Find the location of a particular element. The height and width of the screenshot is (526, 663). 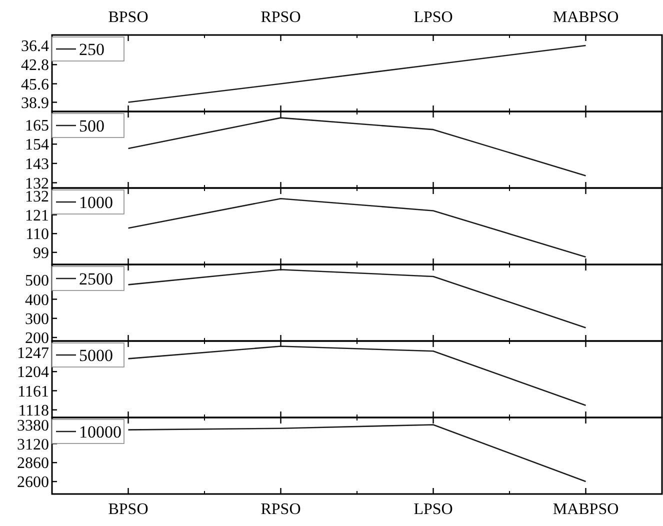

y-tick-label: 121 is located at coordinates (37, 215).